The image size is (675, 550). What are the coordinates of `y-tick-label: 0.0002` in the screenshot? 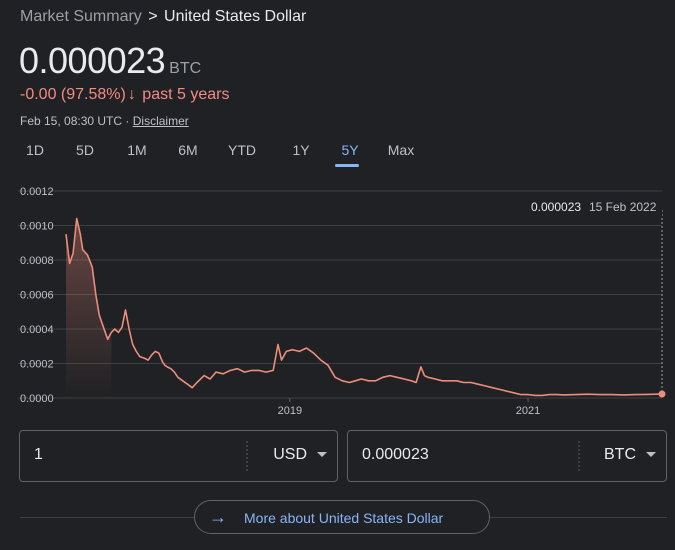 It's located at (37, 365).